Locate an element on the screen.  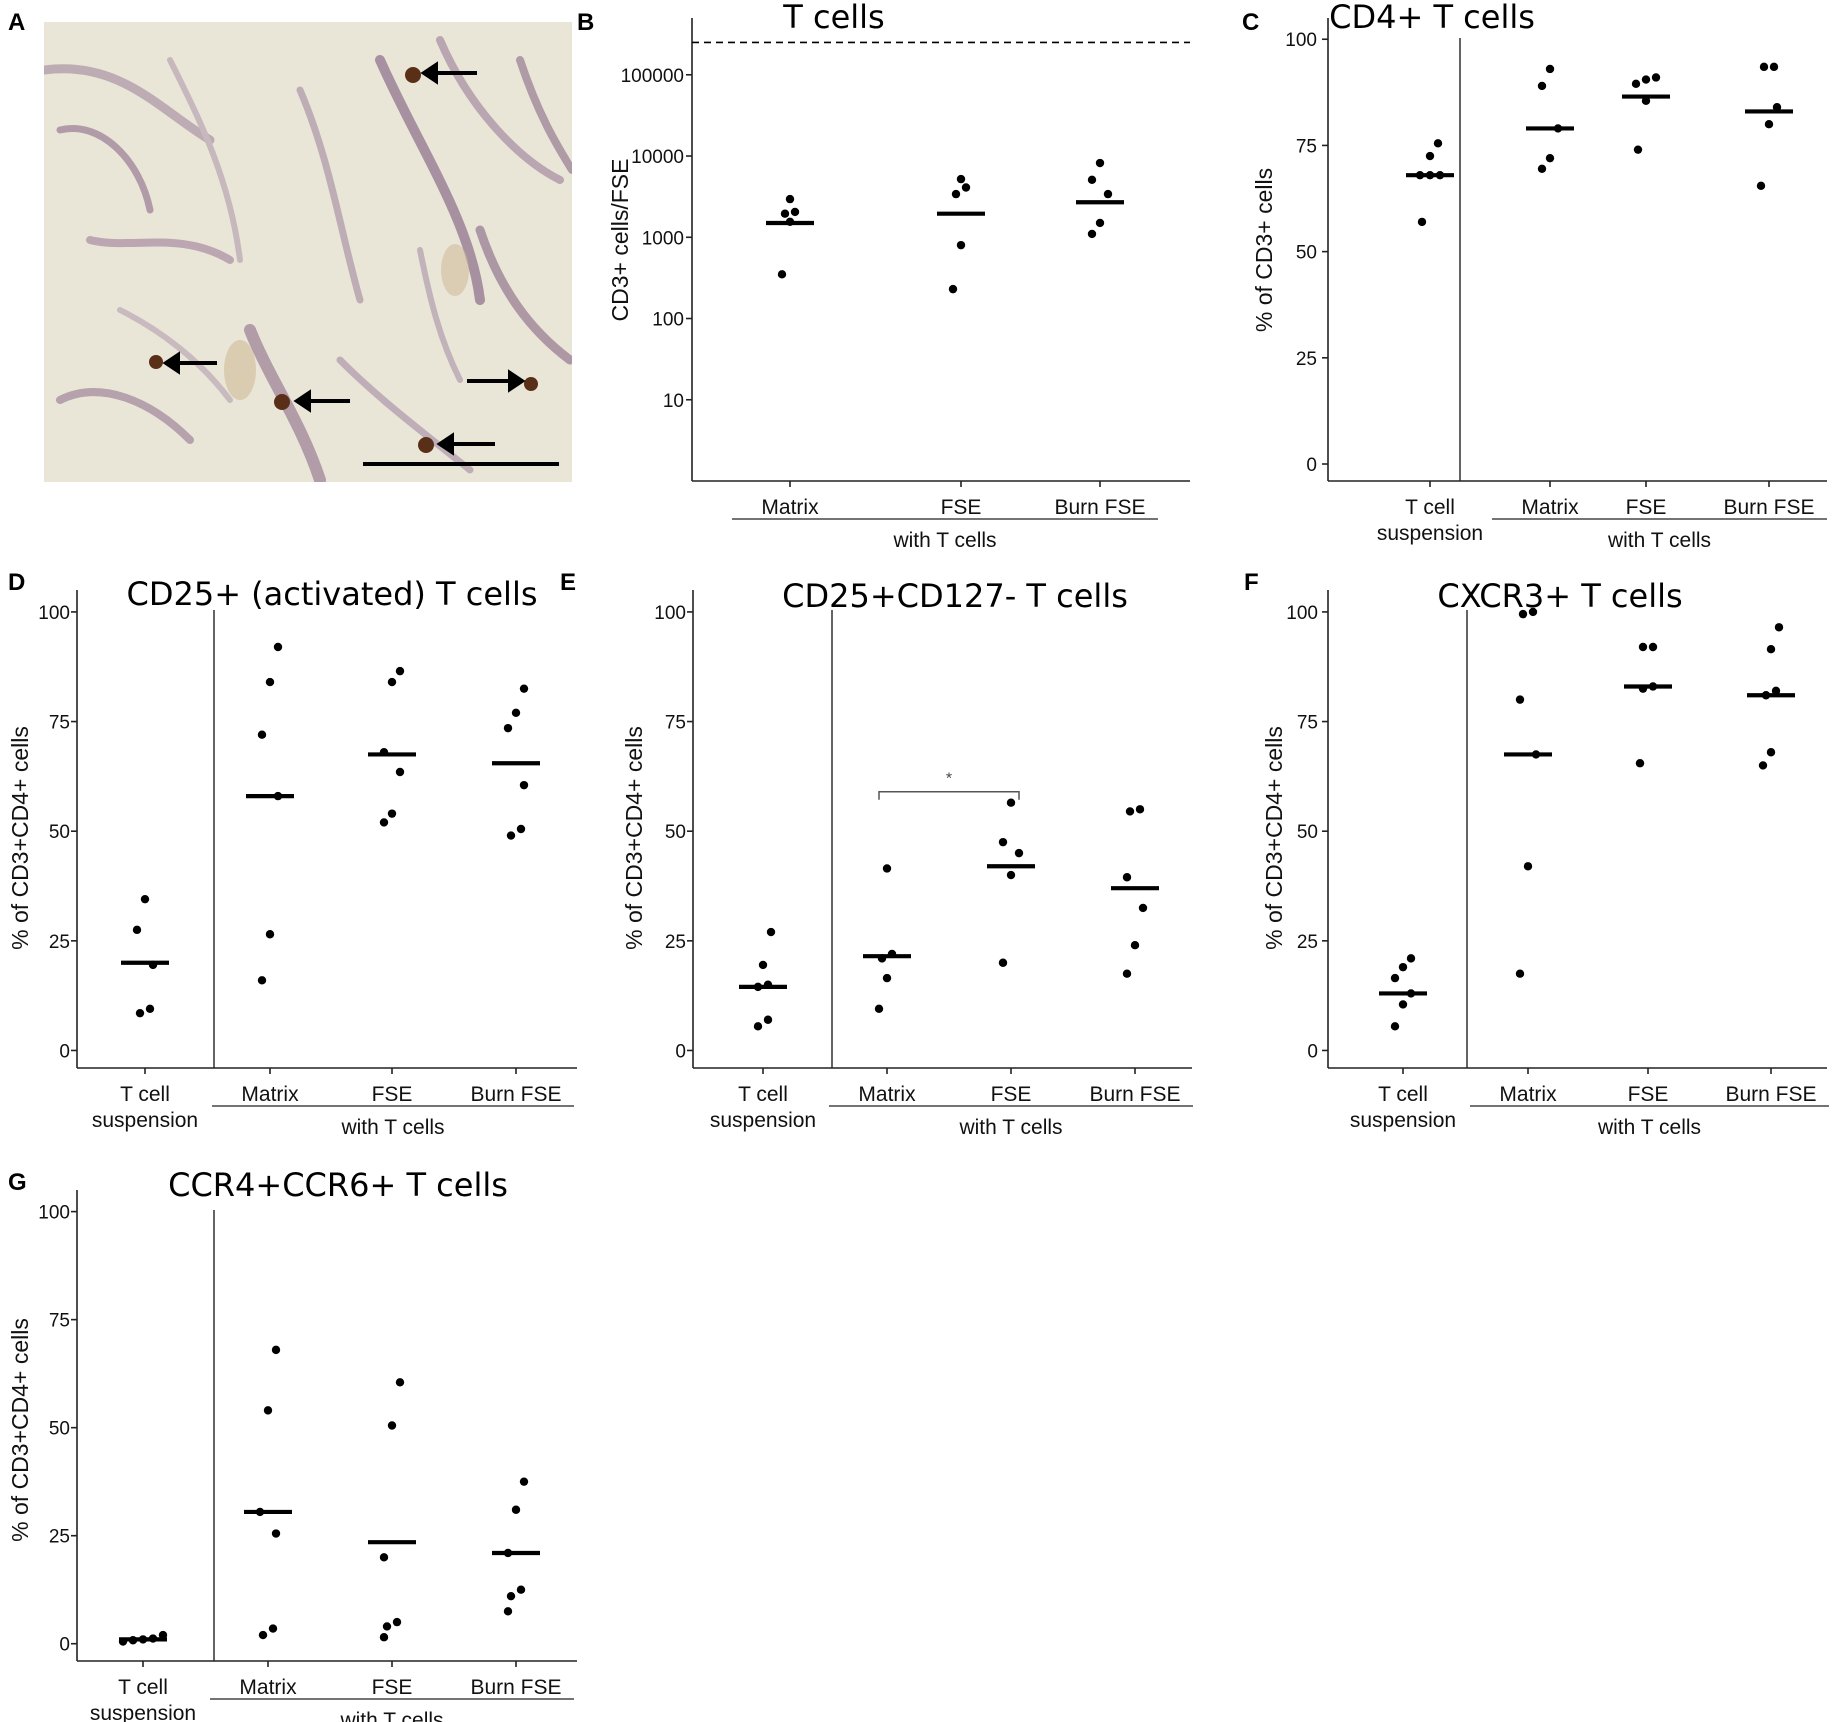
panel-letter-a: A is located at coordinates (16, 22).